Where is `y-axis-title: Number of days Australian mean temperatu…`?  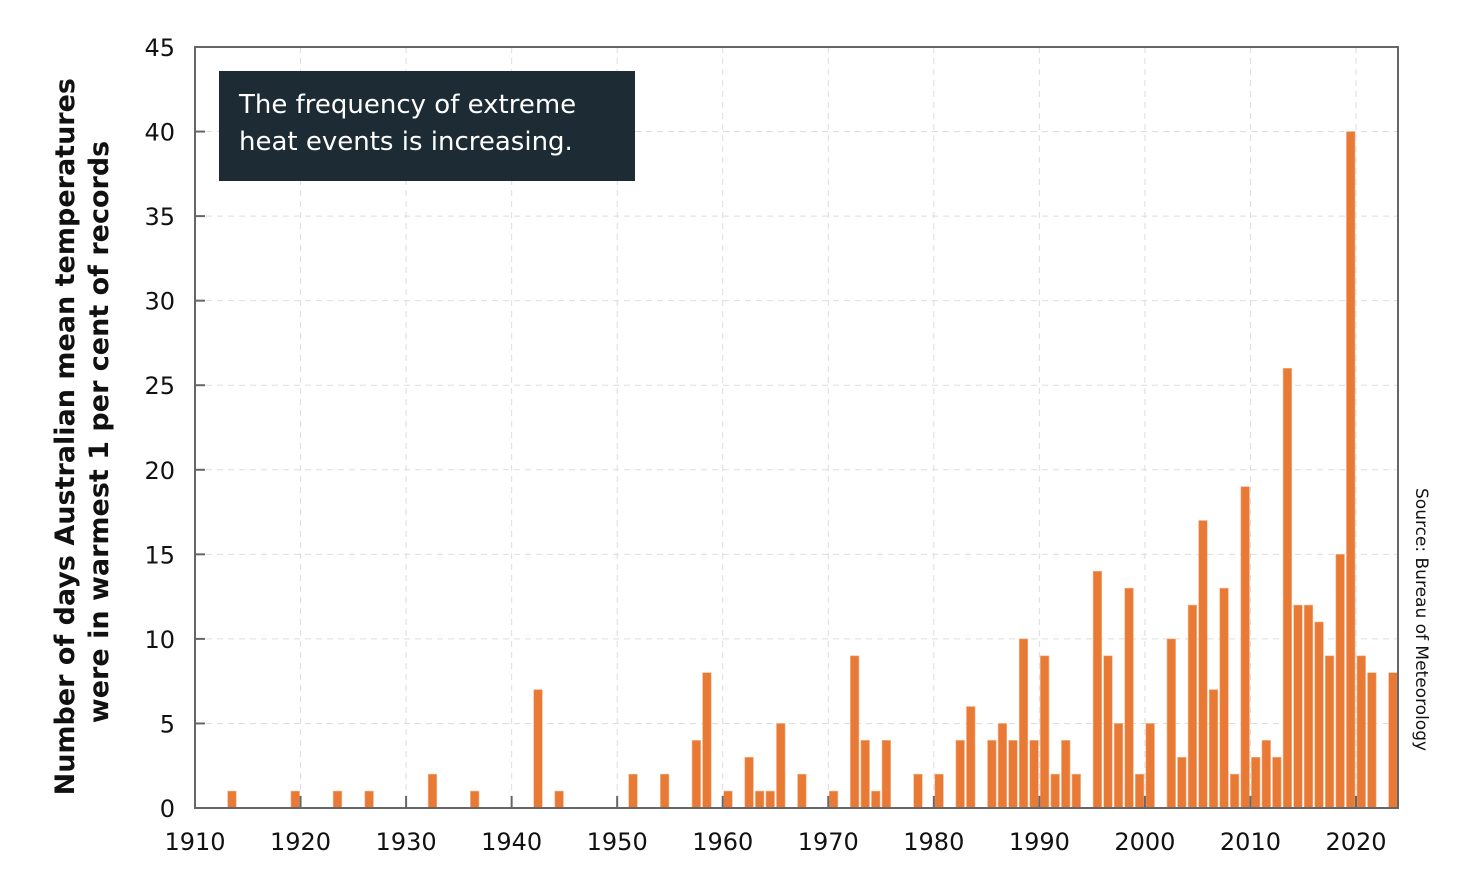 y-axis-title: Number of days Australian mean temperatu… is located at coordinates (82, 432).